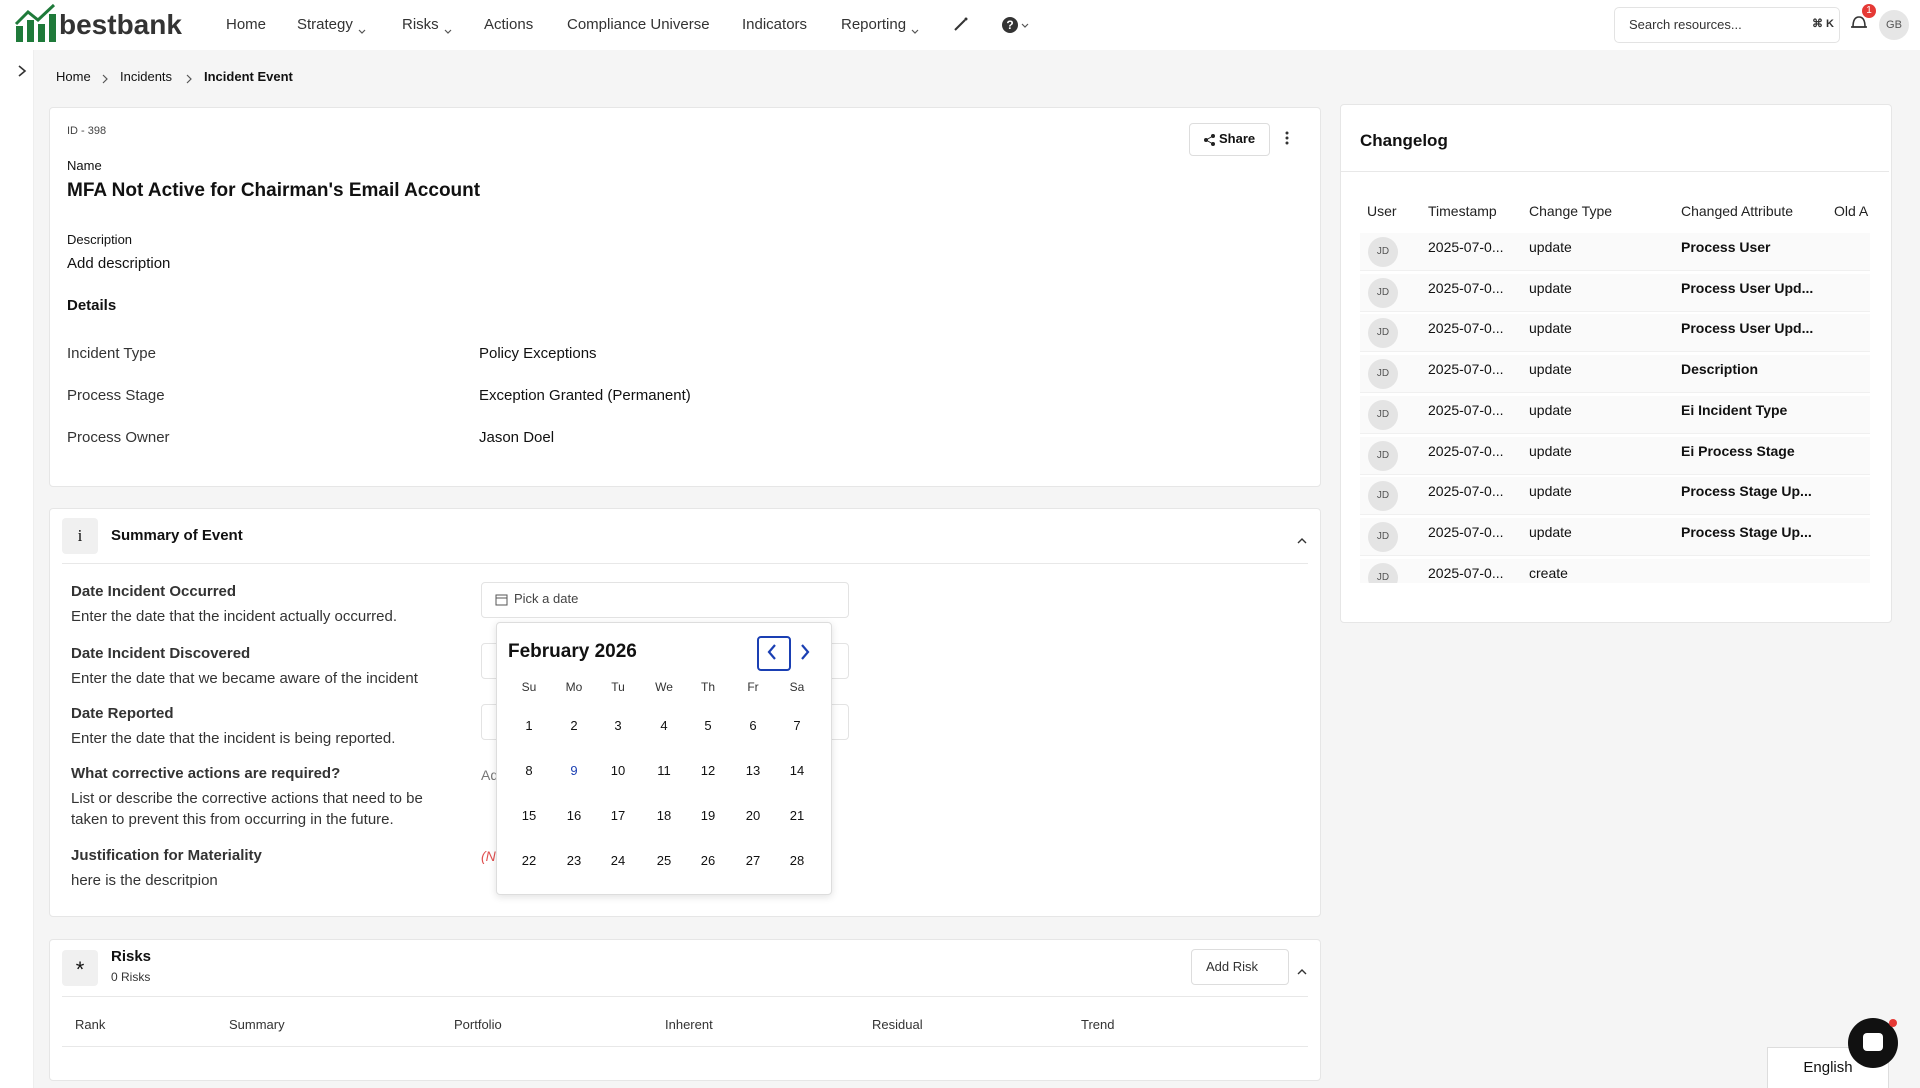 This screenshot has height=1088, width=1920. I want to click on nav-item: Home, so click(246, 24).